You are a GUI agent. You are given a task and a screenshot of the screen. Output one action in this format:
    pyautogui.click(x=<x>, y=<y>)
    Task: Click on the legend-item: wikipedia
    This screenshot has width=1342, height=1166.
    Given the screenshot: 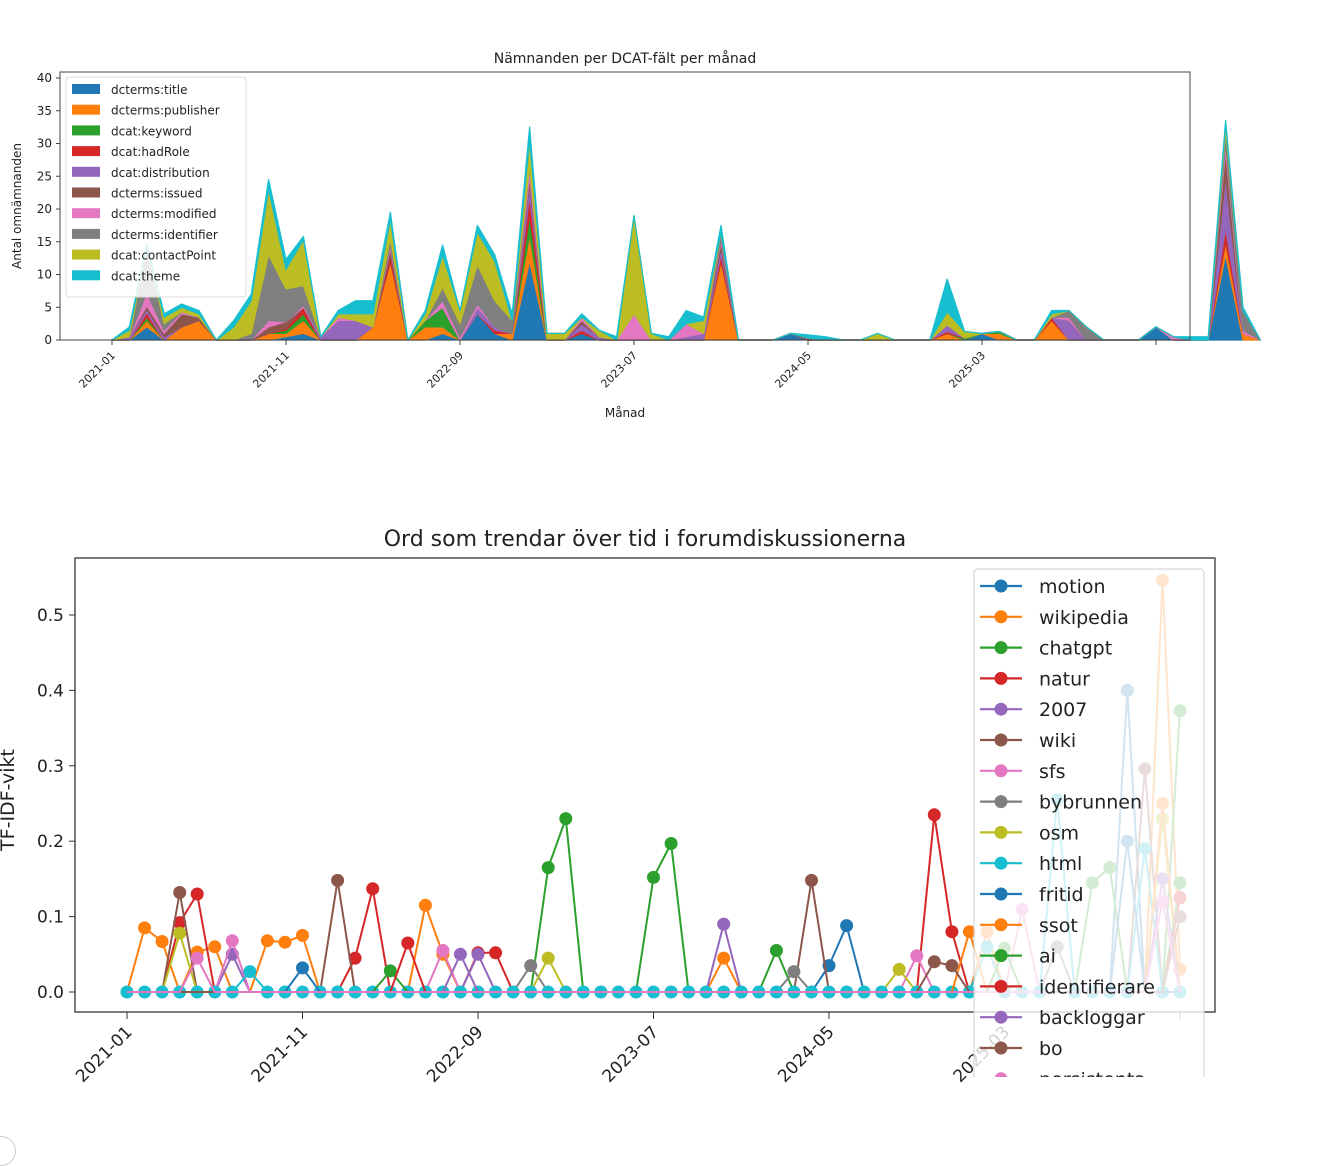 What is the action you would take?
    pyautogui.click(x=1054, y=618)
    